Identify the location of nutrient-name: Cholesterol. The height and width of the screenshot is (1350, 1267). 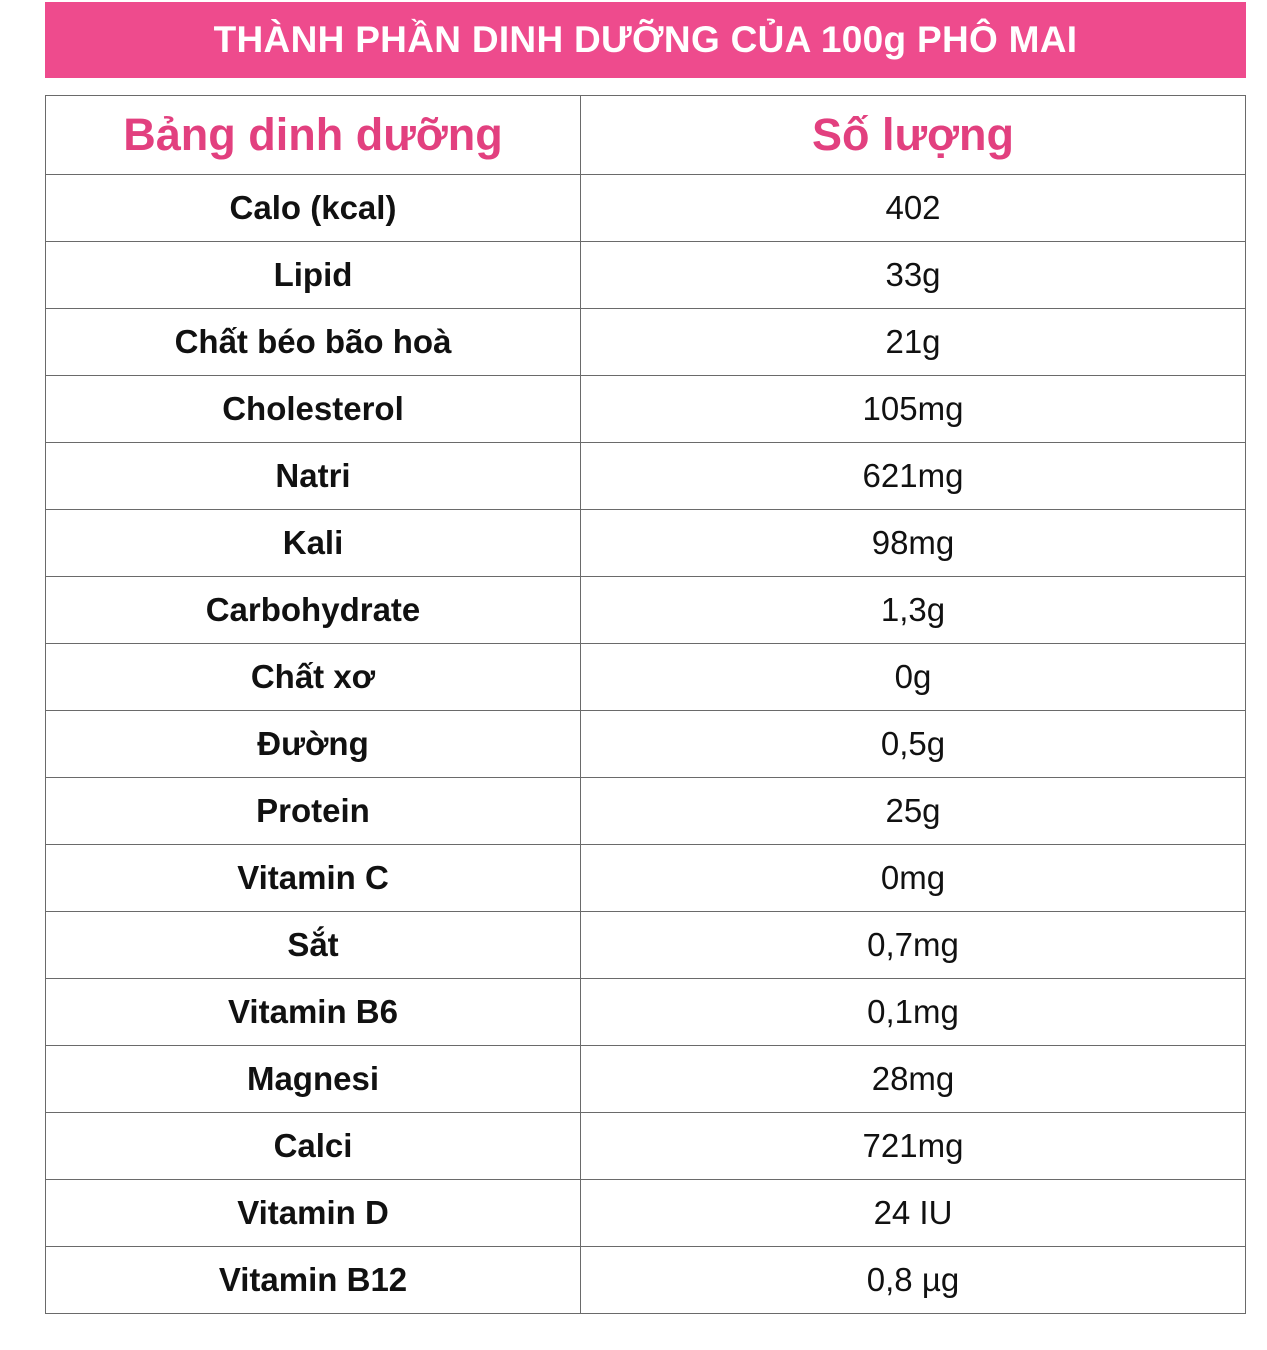
(313, 409).